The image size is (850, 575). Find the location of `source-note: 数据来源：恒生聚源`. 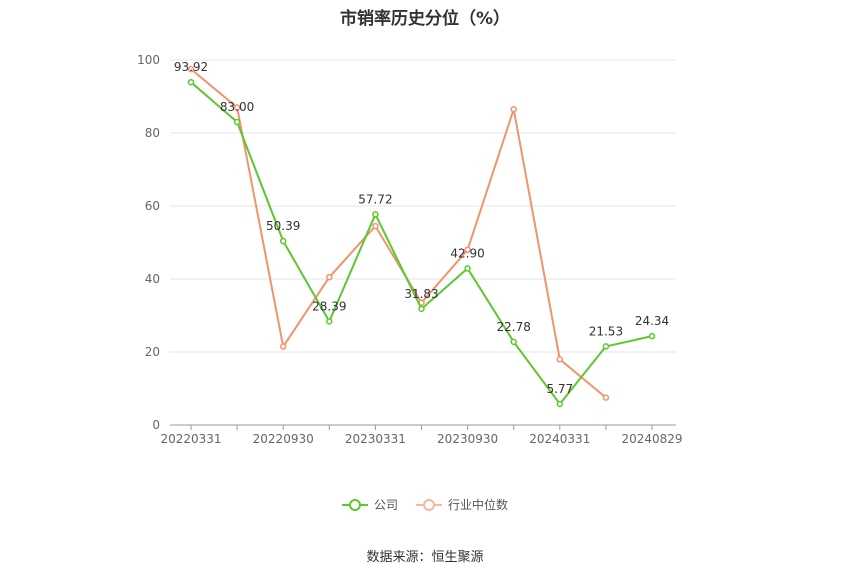

source-note: 数据来源：恒生聚源 is located at coordinates (425, 557).